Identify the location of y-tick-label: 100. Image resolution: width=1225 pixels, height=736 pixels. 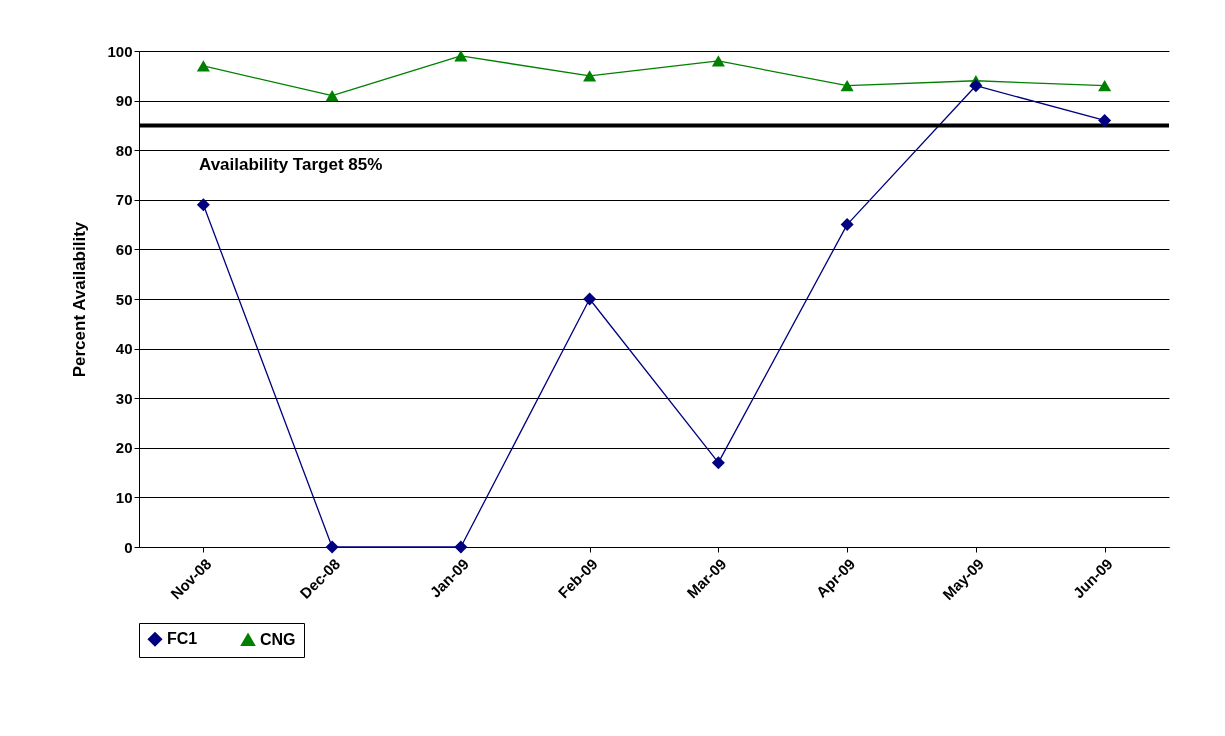
(120, 51).